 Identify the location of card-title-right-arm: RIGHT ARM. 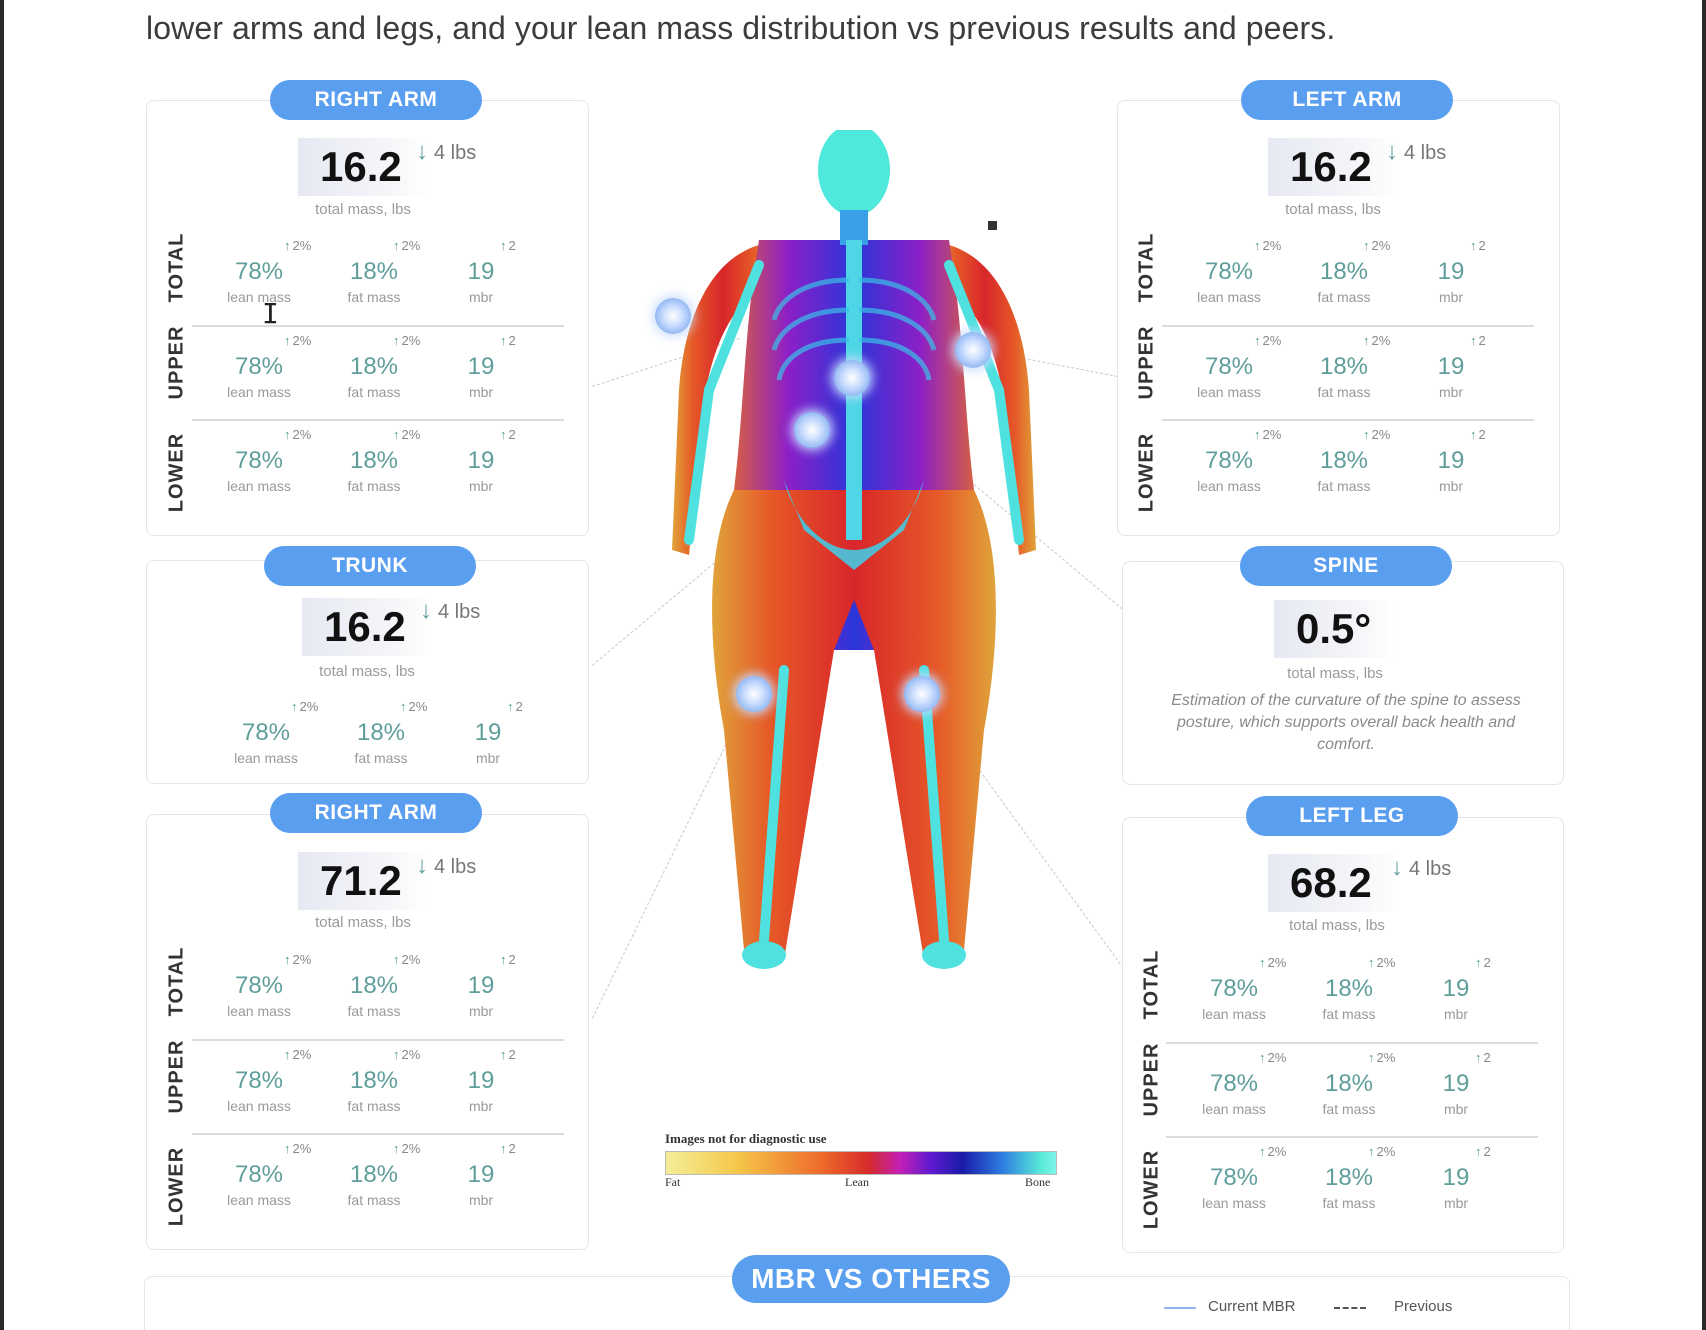
(376, 100).